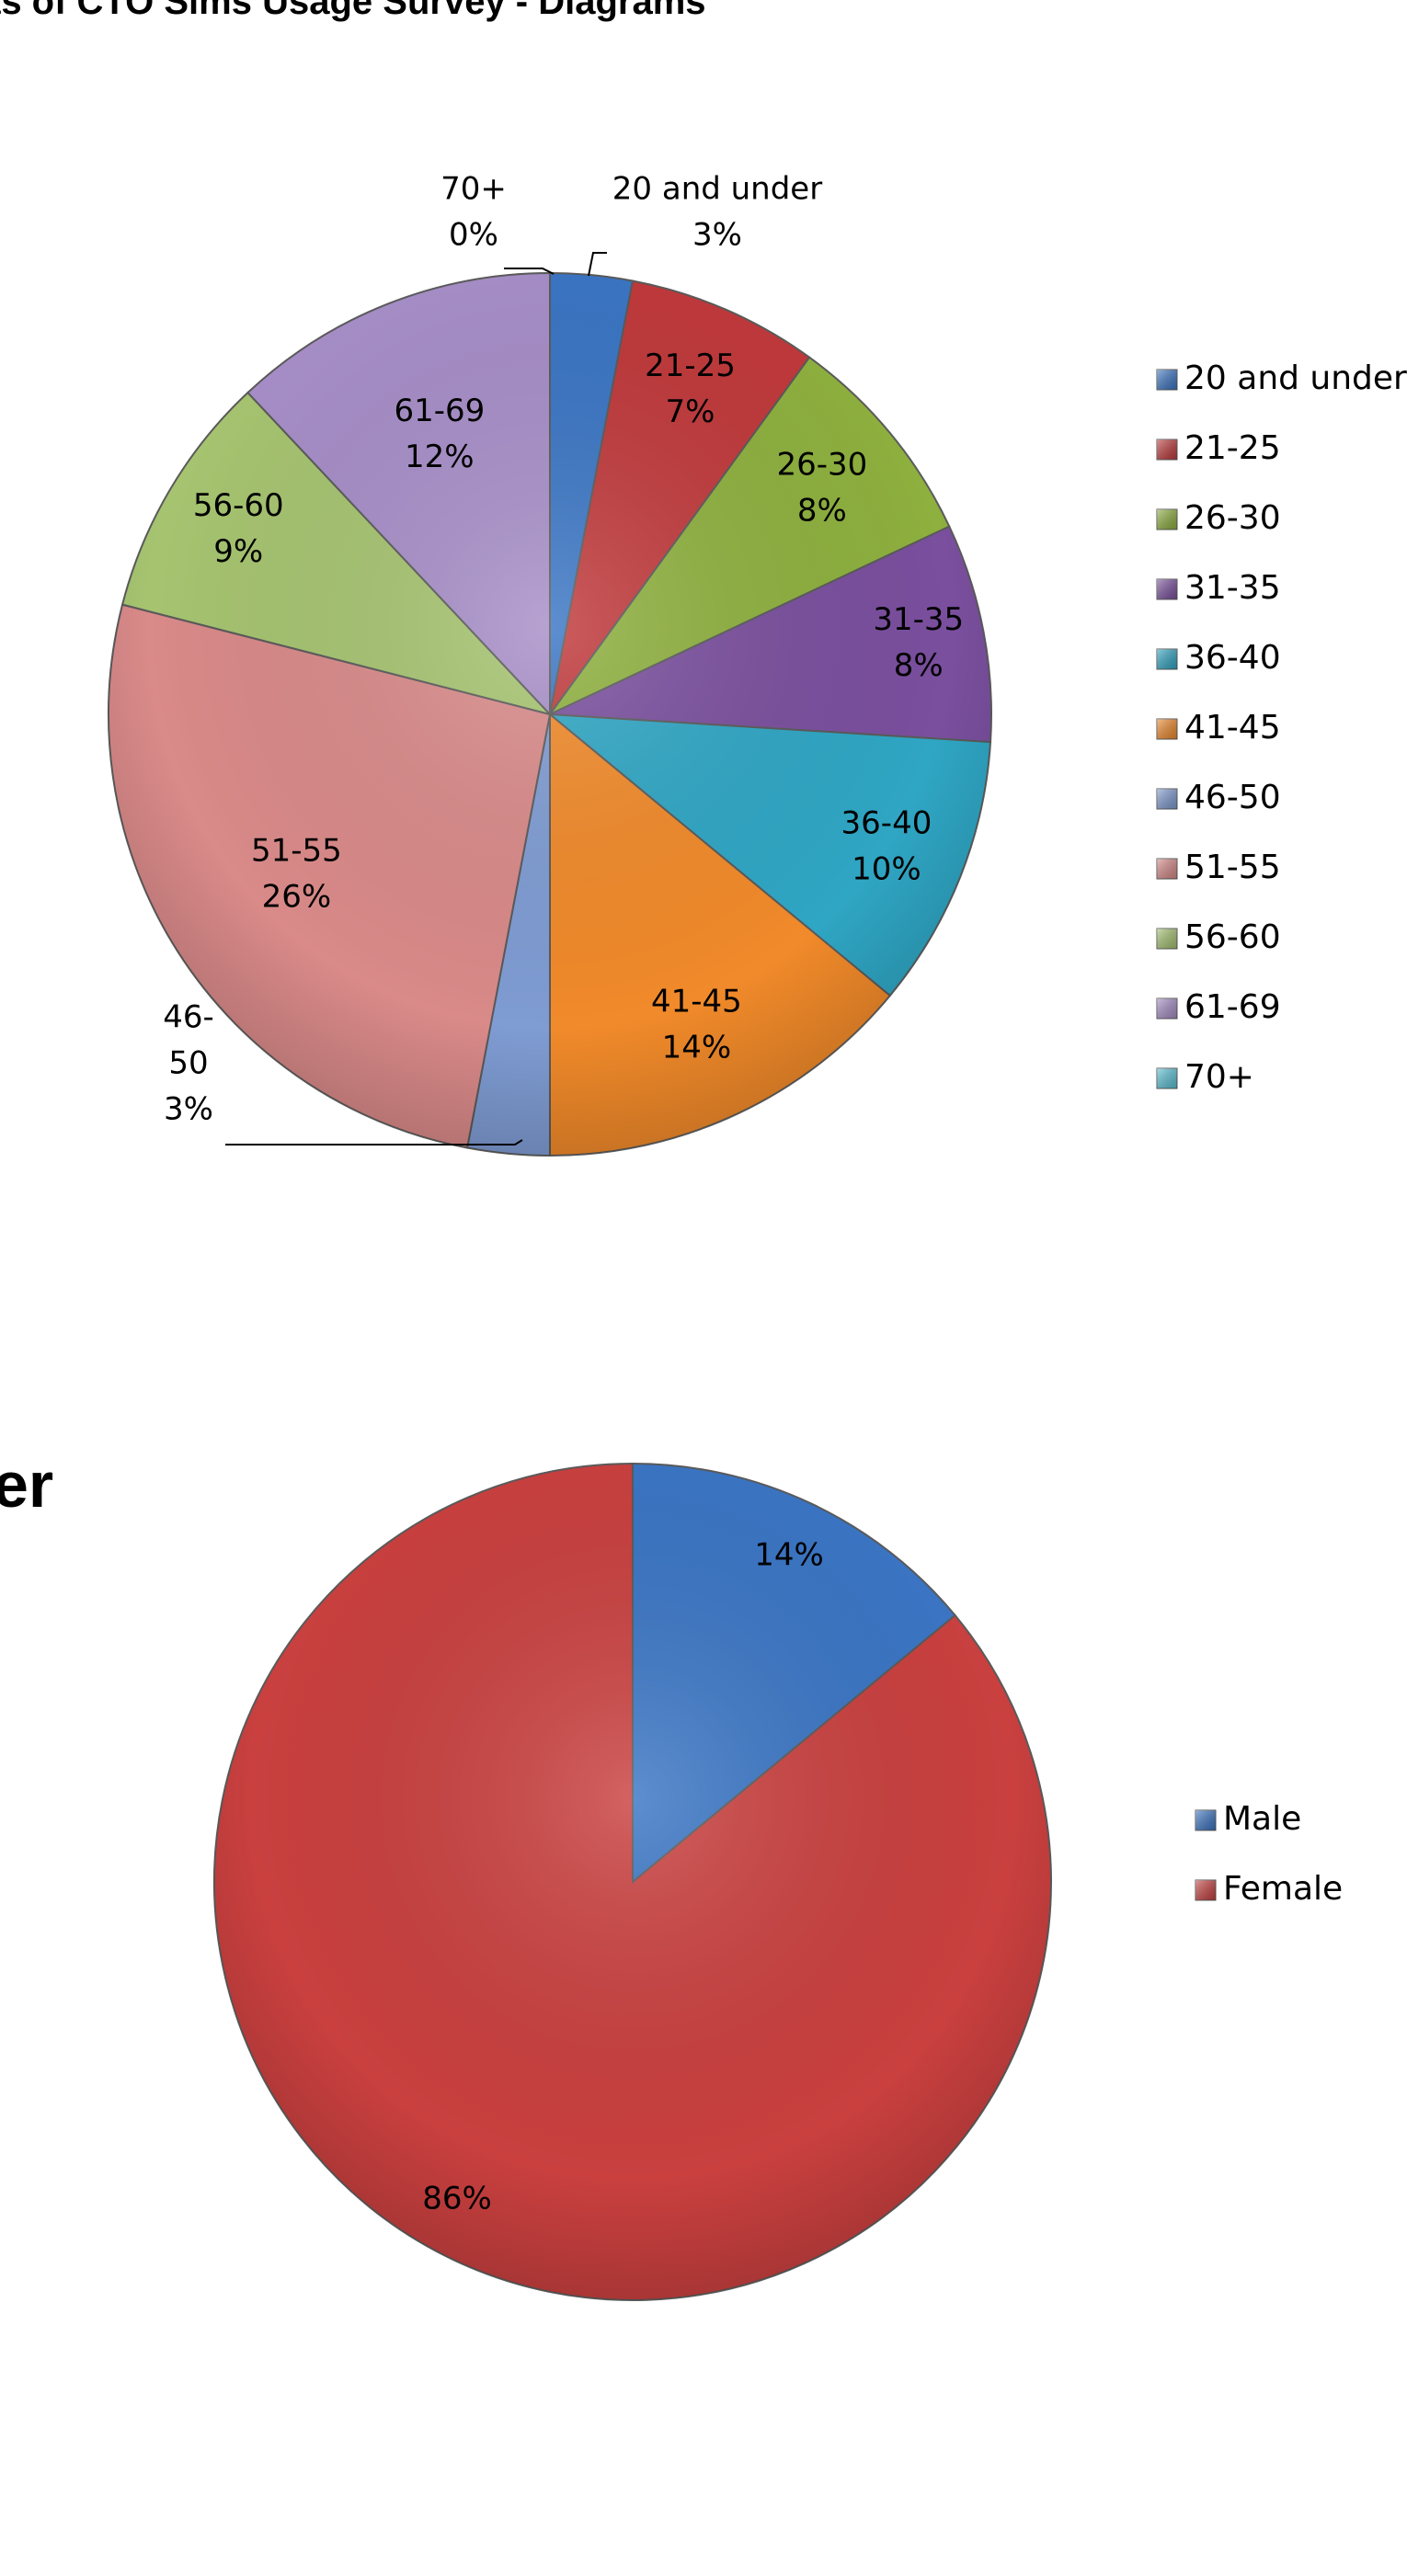  What do you see at coordinates (473, 235) in the screenshot?
I see `age-data-label-70-percent: 0%` at bounding box center [473, 235].